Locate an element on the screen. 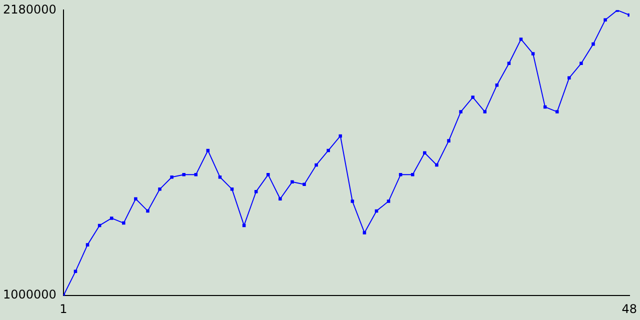 This screenshot has height=320, width=640. y-tick-label: 1000000 is located at coordinates (29, 295).